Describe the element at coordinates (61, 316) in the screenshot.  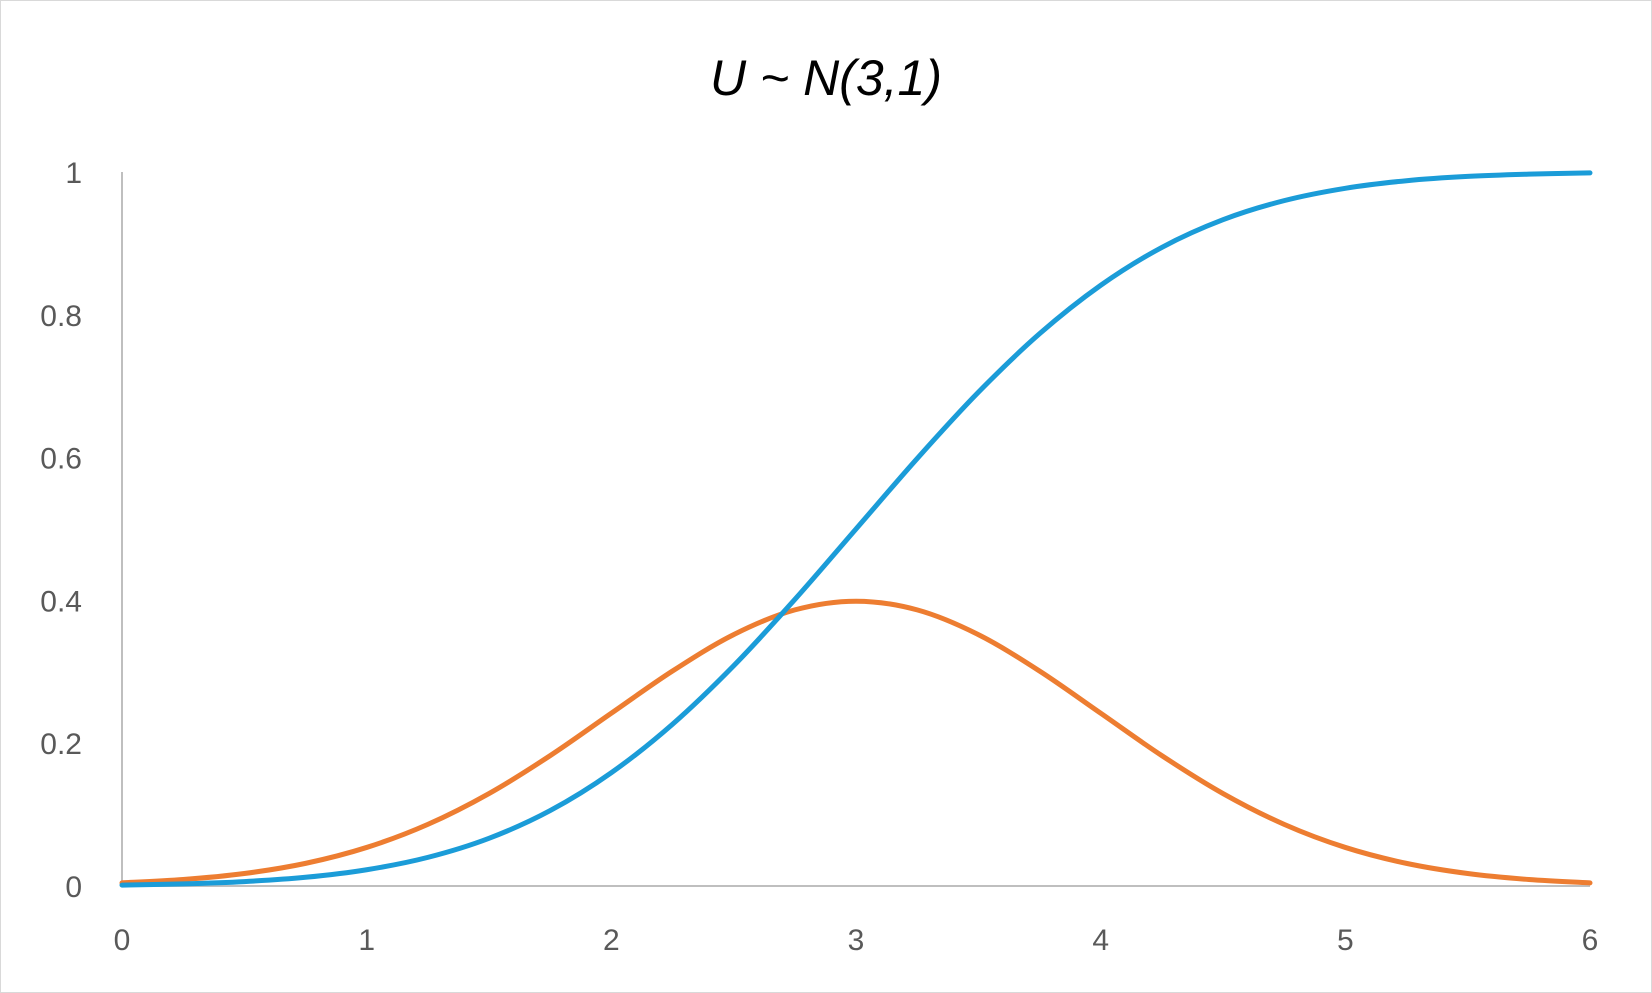
I see `y-tick-label: 0.8` at that location.